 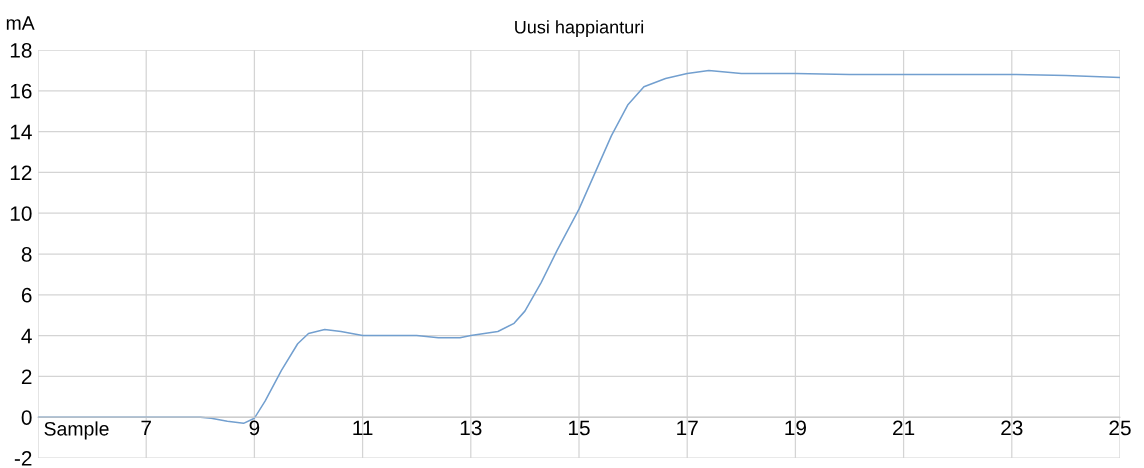 I want to click on y-tick-label: 12, so click(x=21, y=172).